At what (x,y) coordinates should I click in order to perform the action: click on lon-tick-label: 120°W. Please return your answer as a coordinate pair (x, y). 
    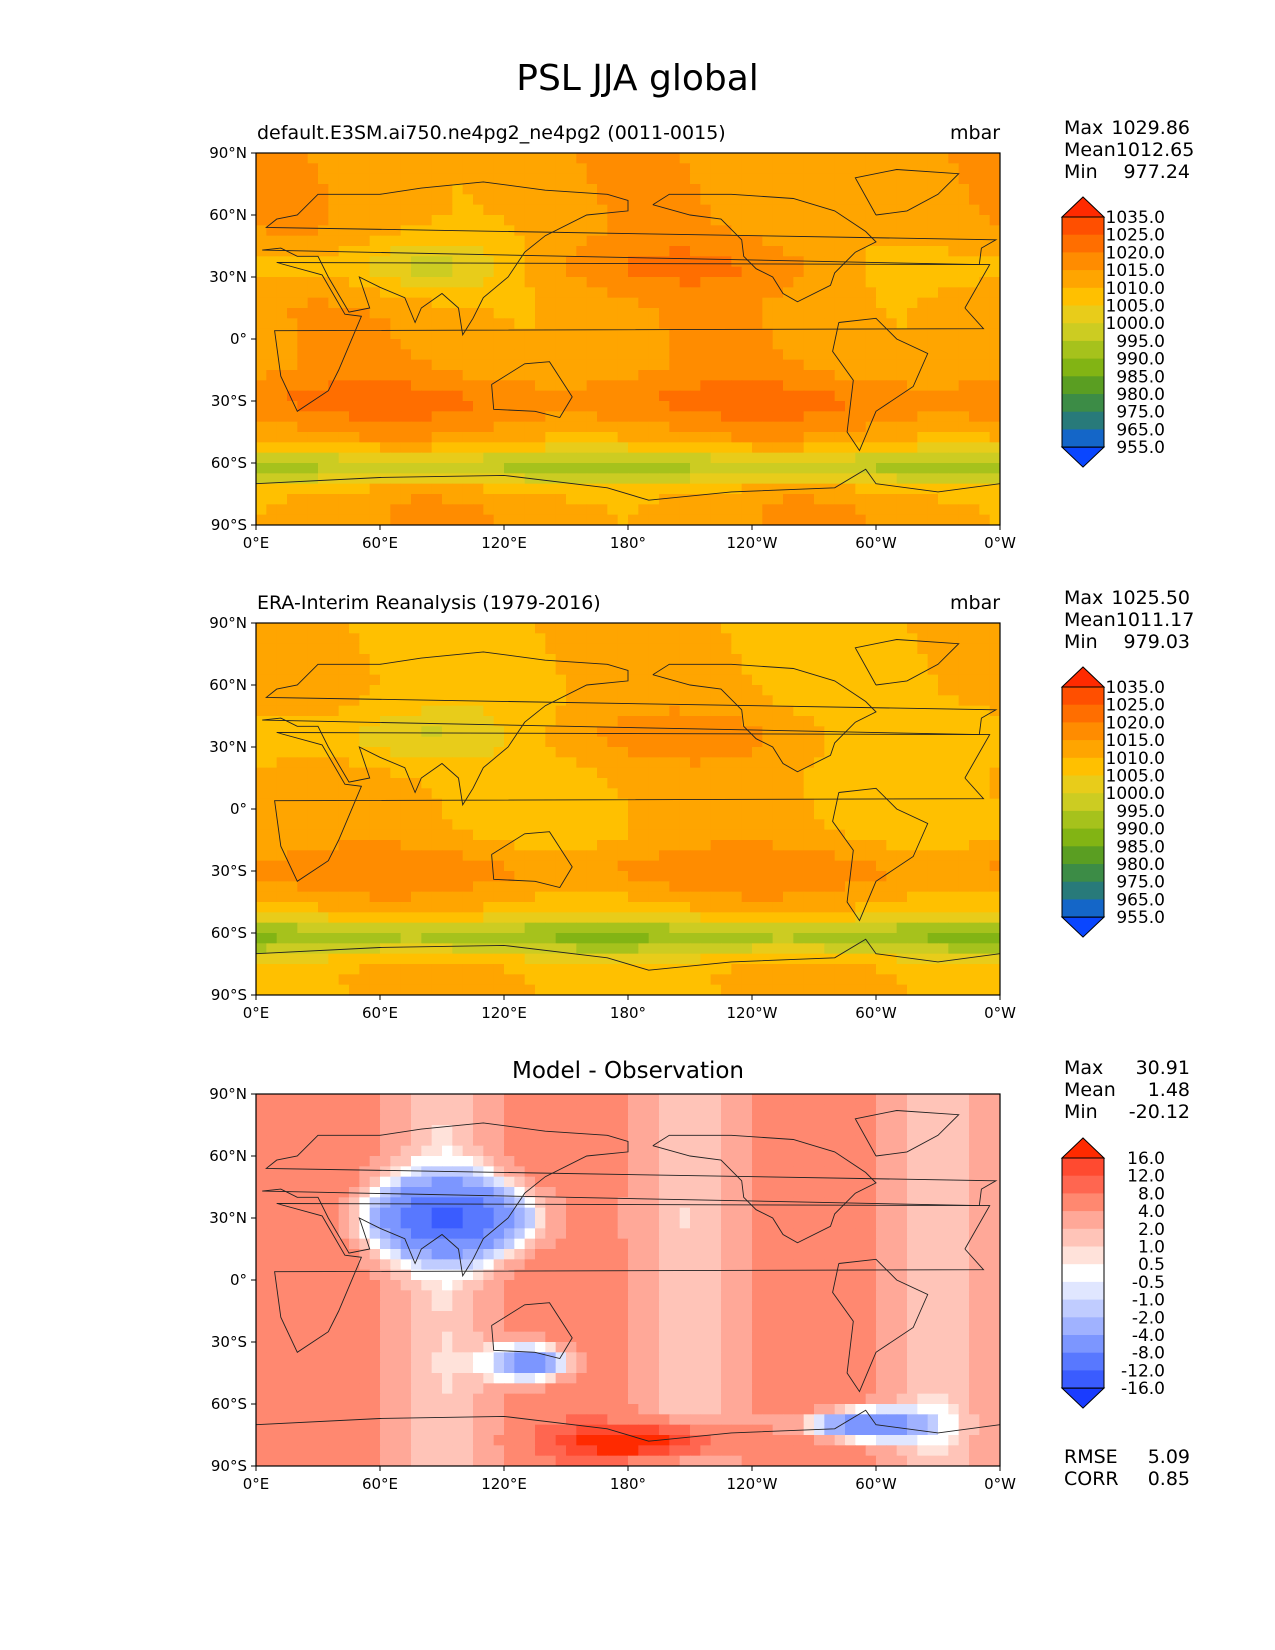
    Looking at the image, I should click on (752, 1484).